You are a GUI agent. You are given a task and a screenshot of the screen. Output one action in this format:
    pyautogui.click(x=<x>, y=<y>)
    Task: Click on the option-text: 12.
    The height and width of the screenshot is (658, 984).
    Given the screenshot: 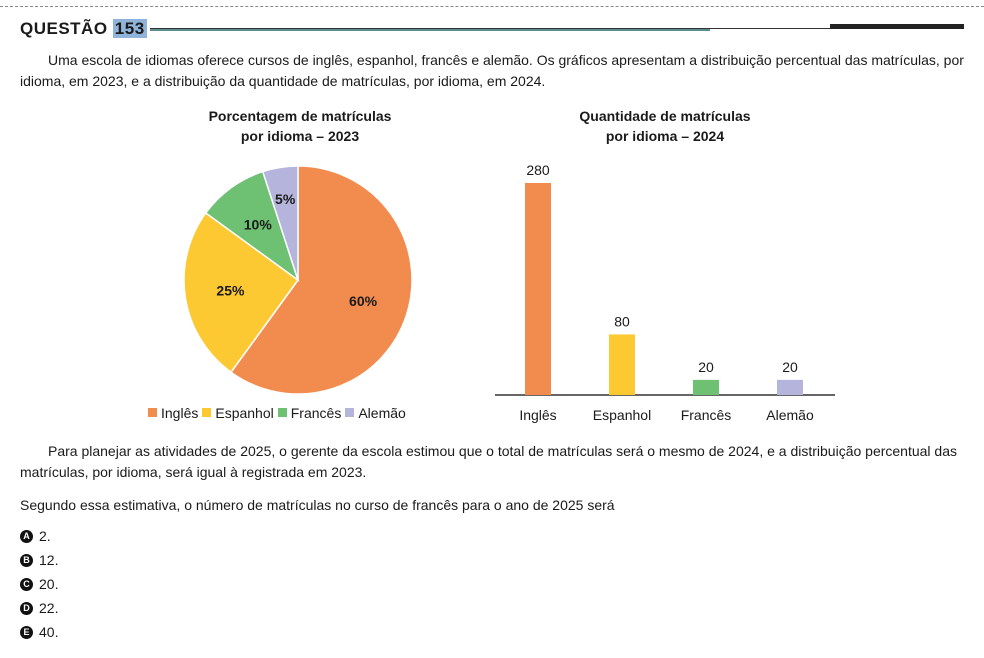 What is the action you would take?
    pyautogui.click(x=49, y=560)
    